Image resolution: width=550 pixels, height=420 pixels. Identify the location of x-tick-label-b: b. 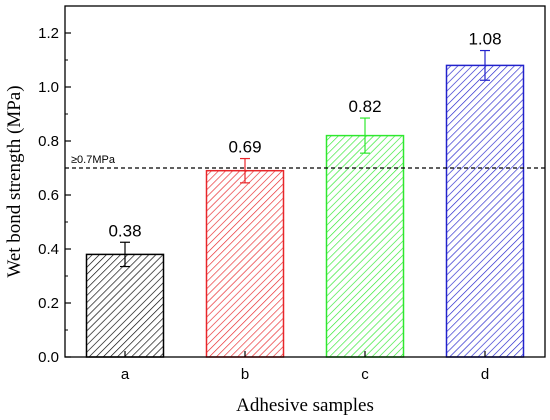
(245, 374).